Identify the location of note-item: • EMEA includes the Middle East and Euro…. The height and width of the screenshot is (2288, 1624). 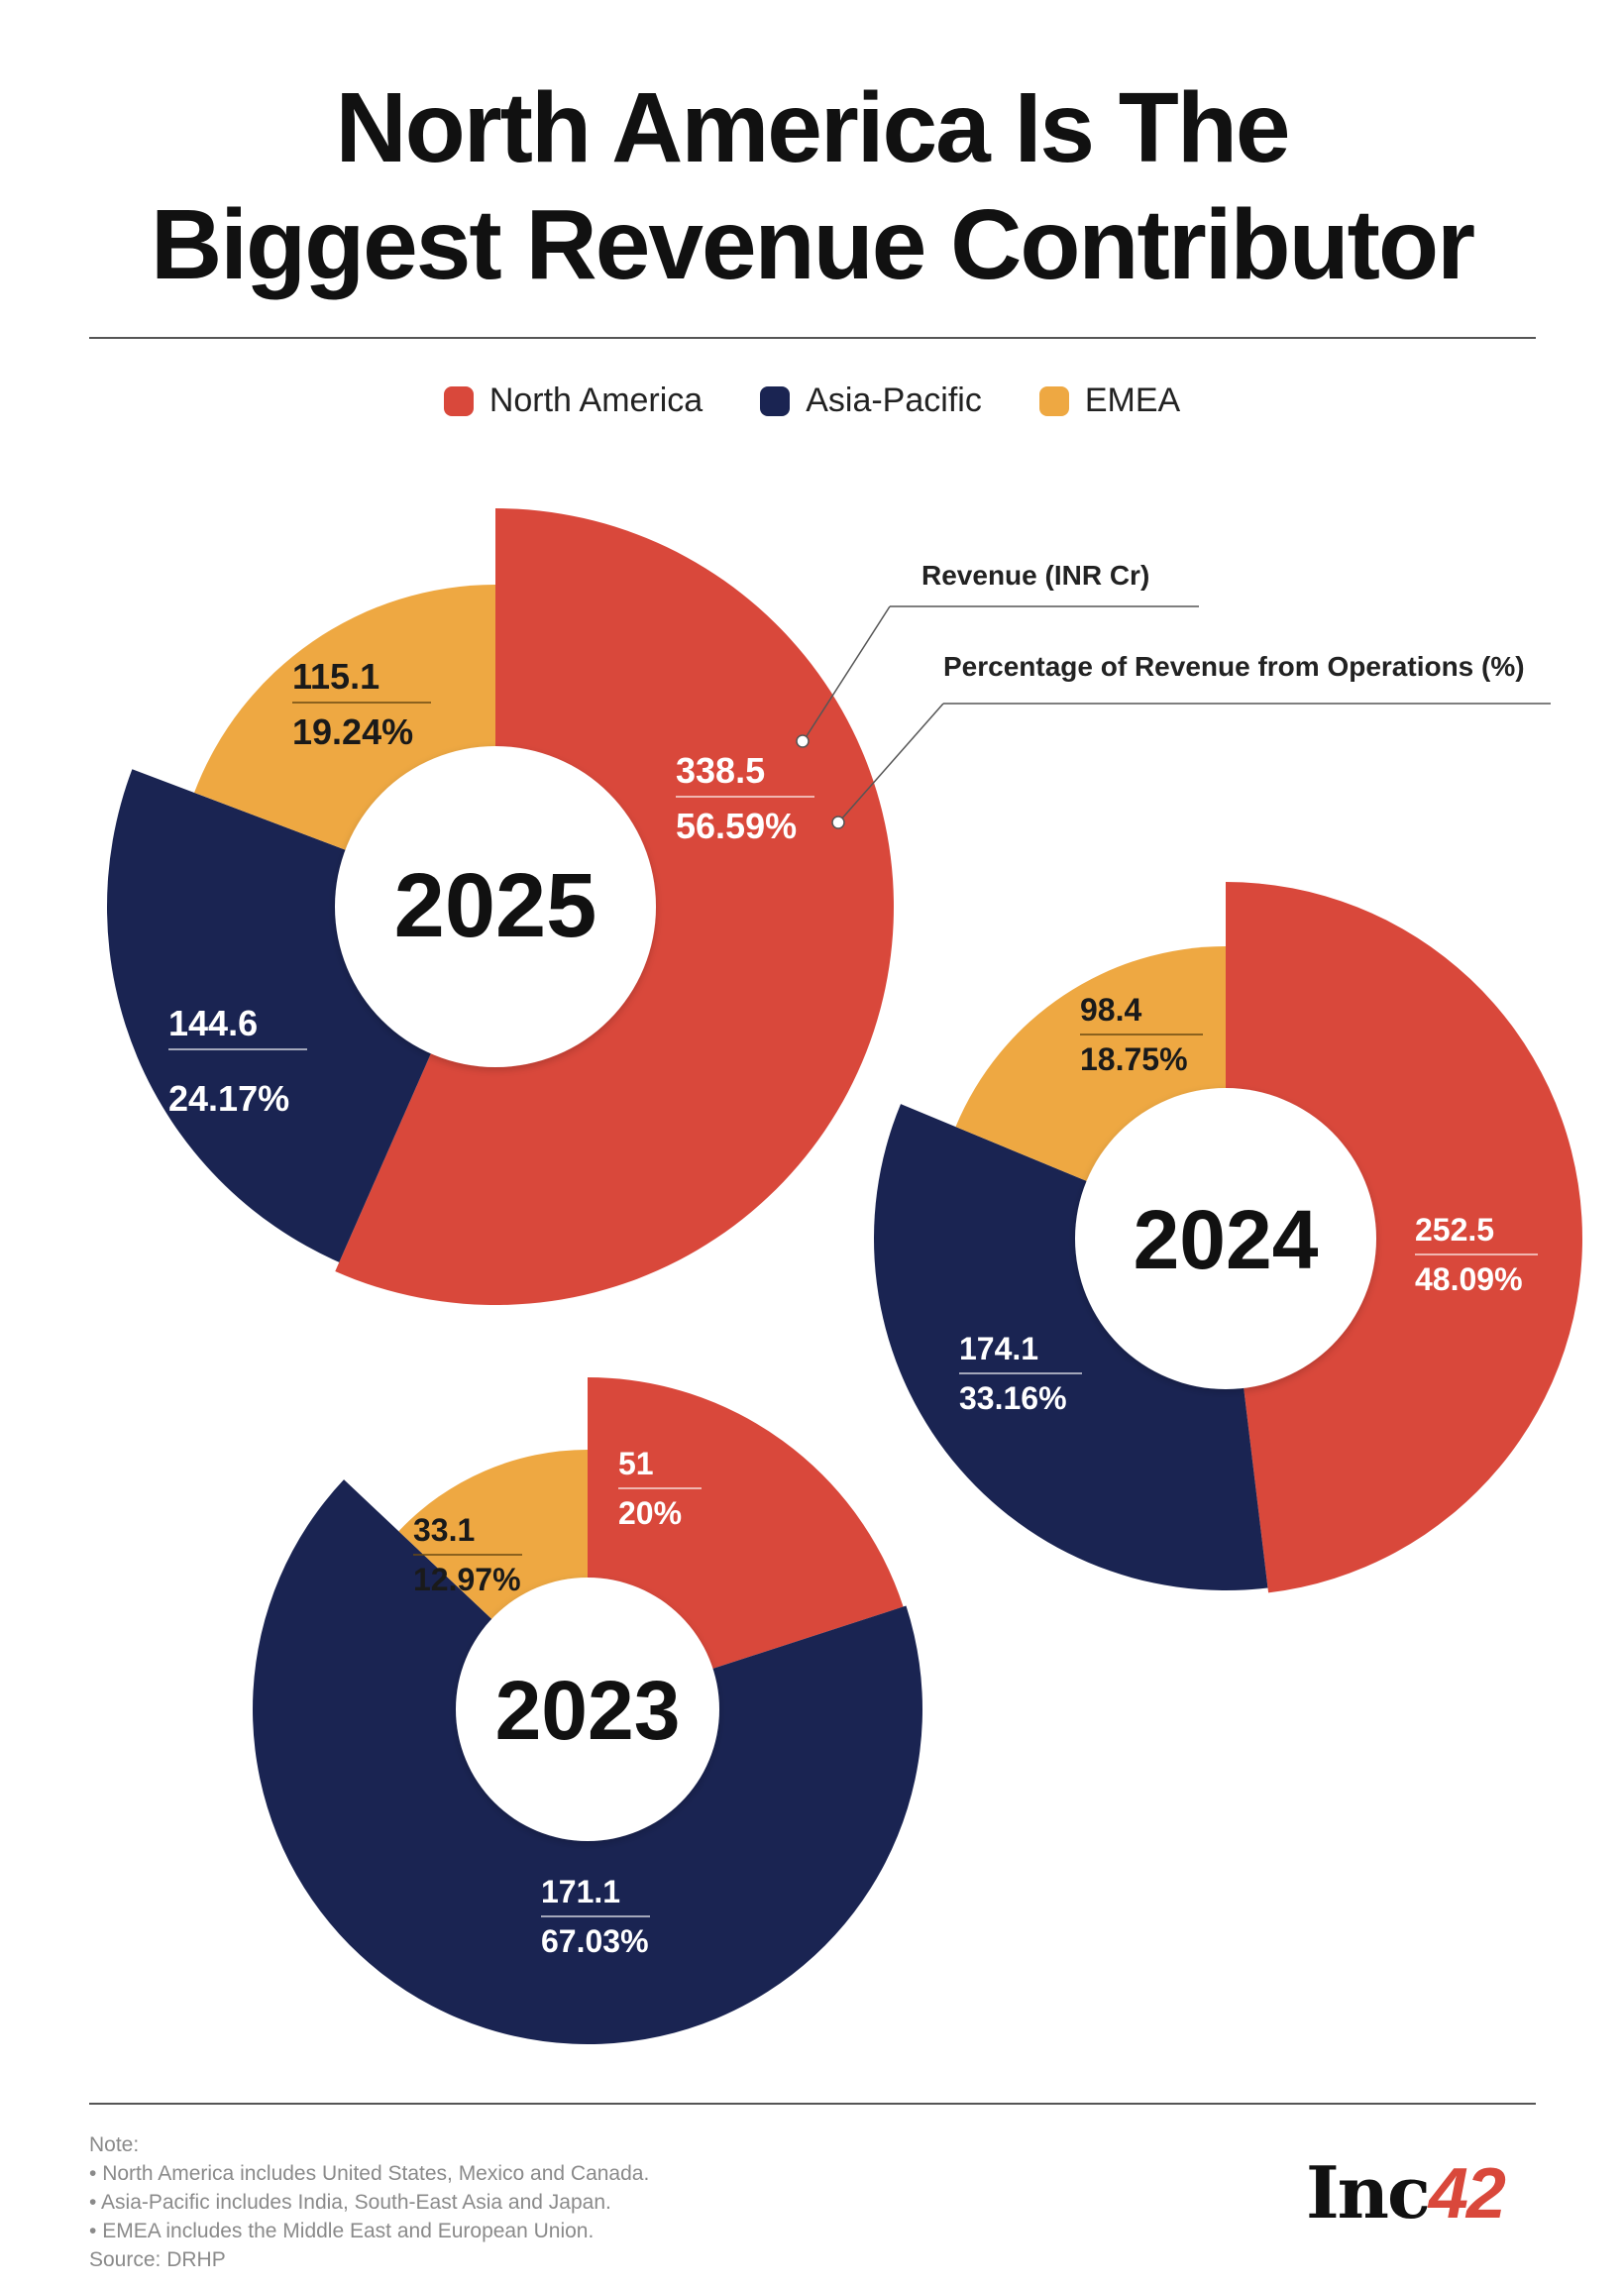
(342, 2231).